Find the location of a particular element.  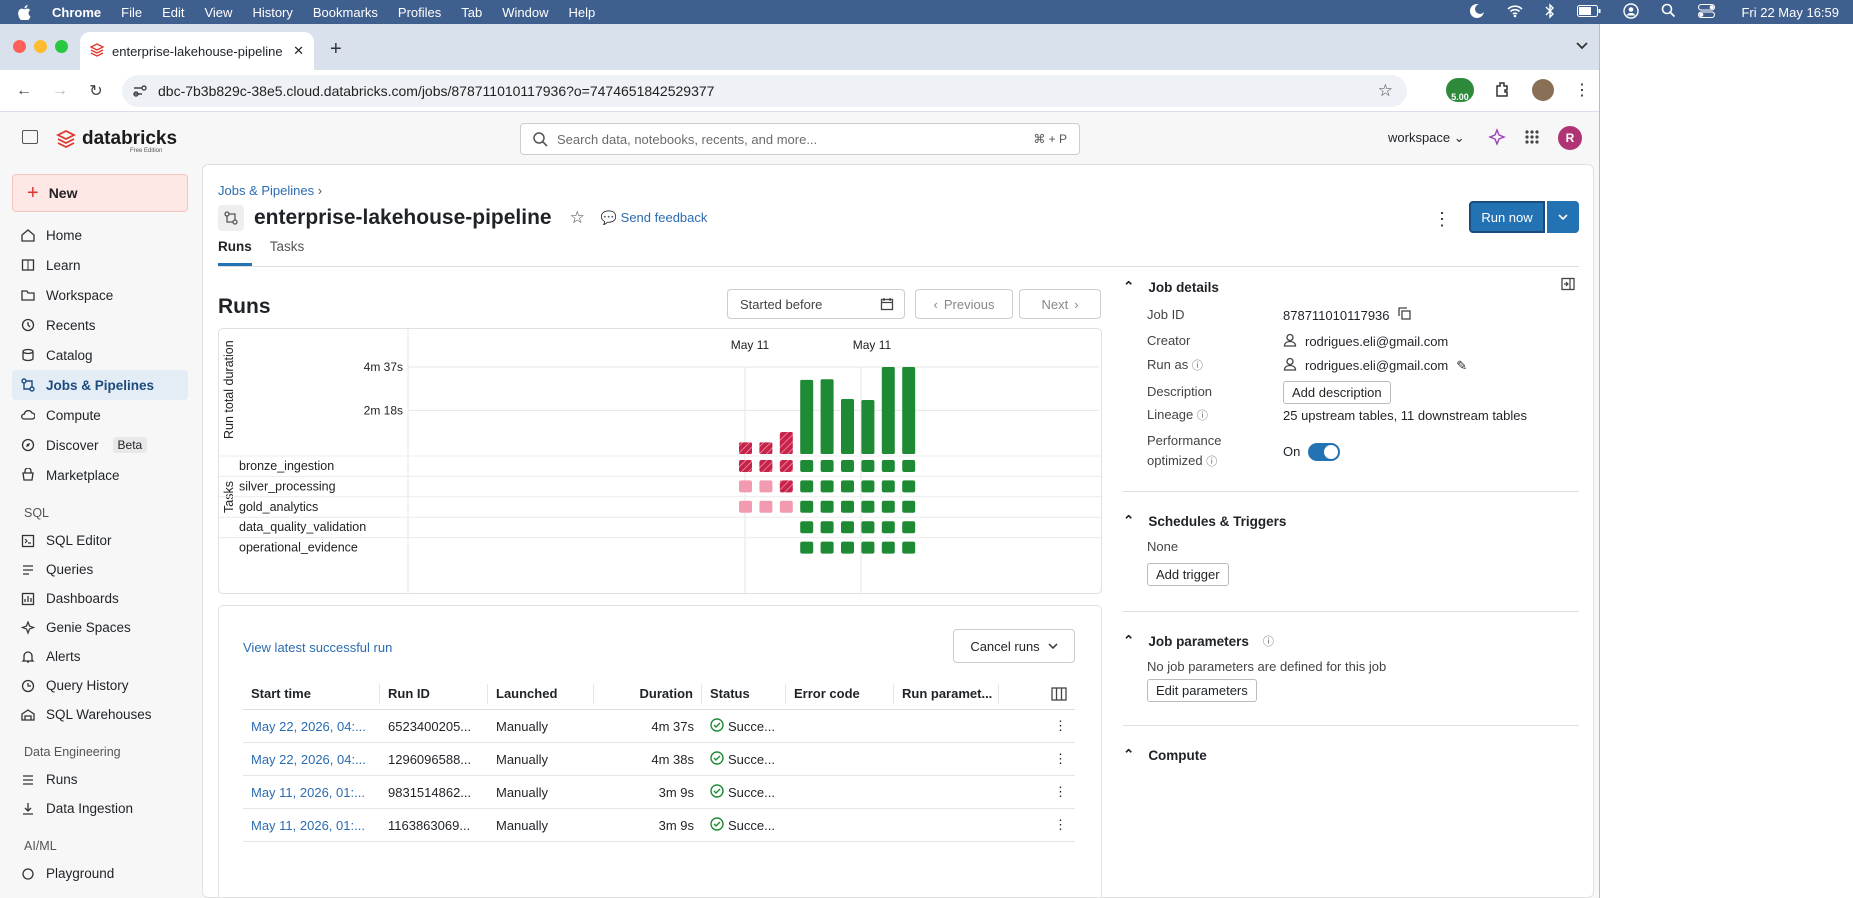

run-options-dropdown is located at coordinates (1563, 217).